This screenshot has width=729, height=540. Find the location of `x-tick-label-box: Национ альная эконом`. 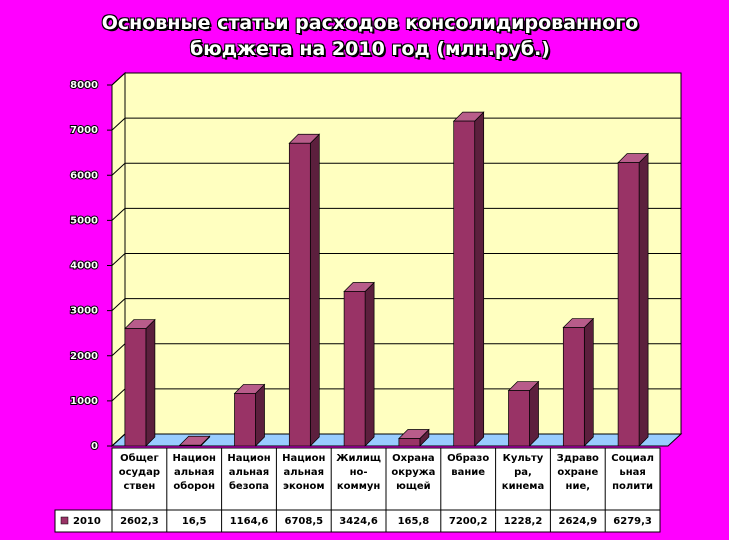

x-tick-label-box: Национ альная эконом is located at coordinates (304, 472).